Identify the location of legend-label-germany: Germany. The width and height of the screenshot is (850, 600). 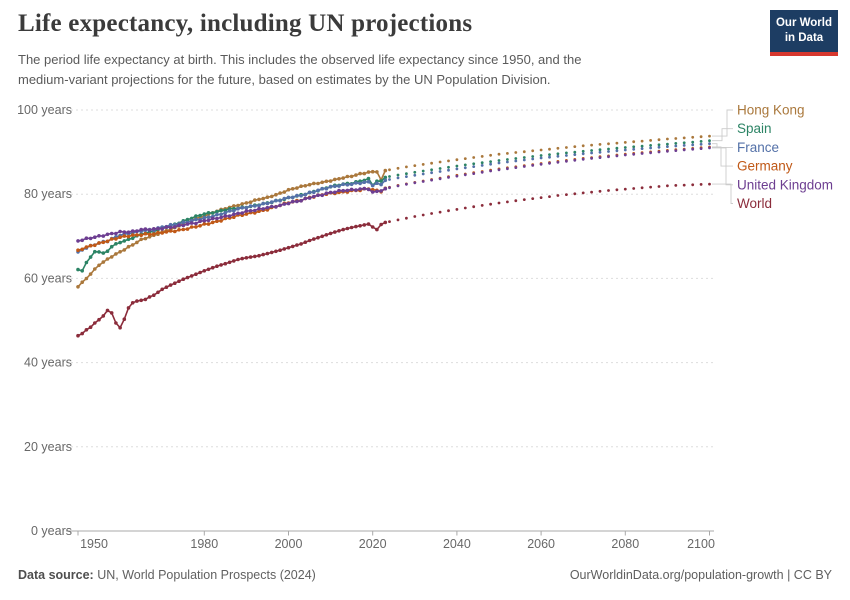
(765, 166).